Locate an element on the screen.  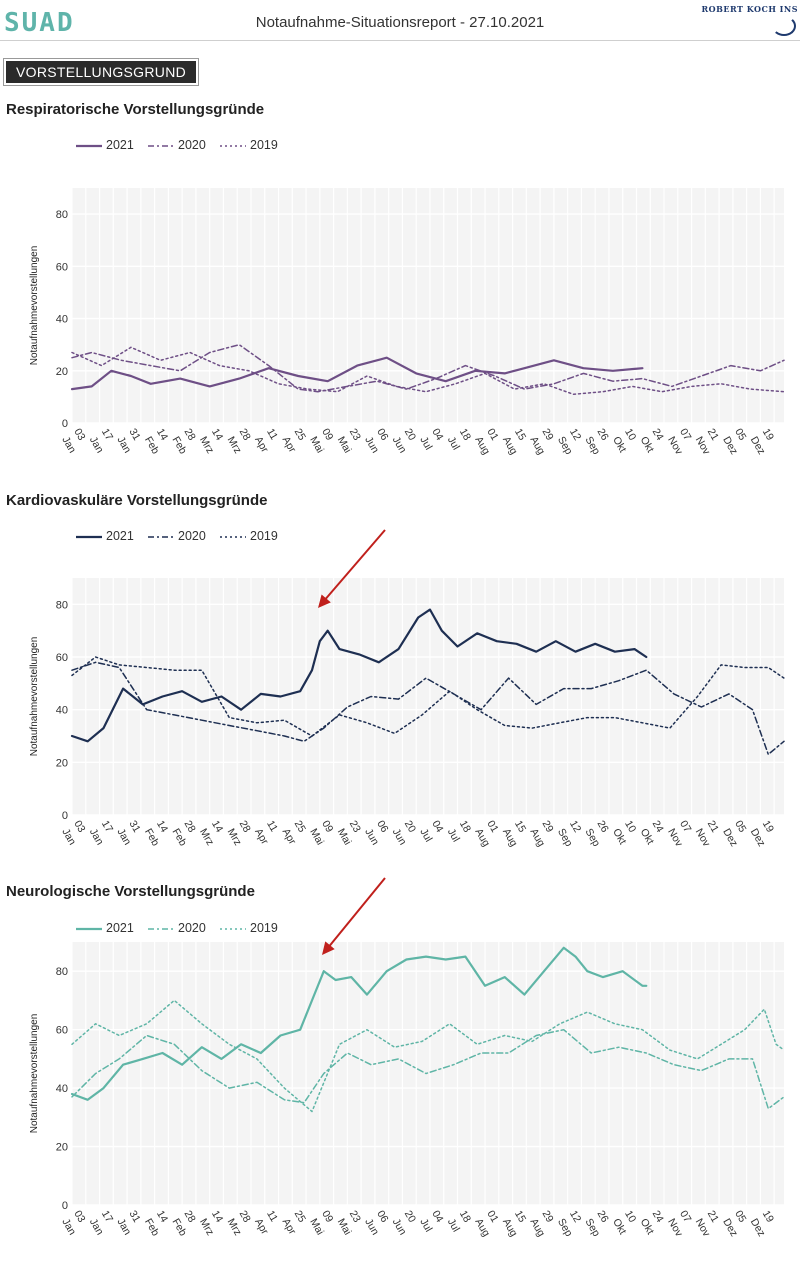
x-tick-label: 31 is located at coordinates (134, 1217).